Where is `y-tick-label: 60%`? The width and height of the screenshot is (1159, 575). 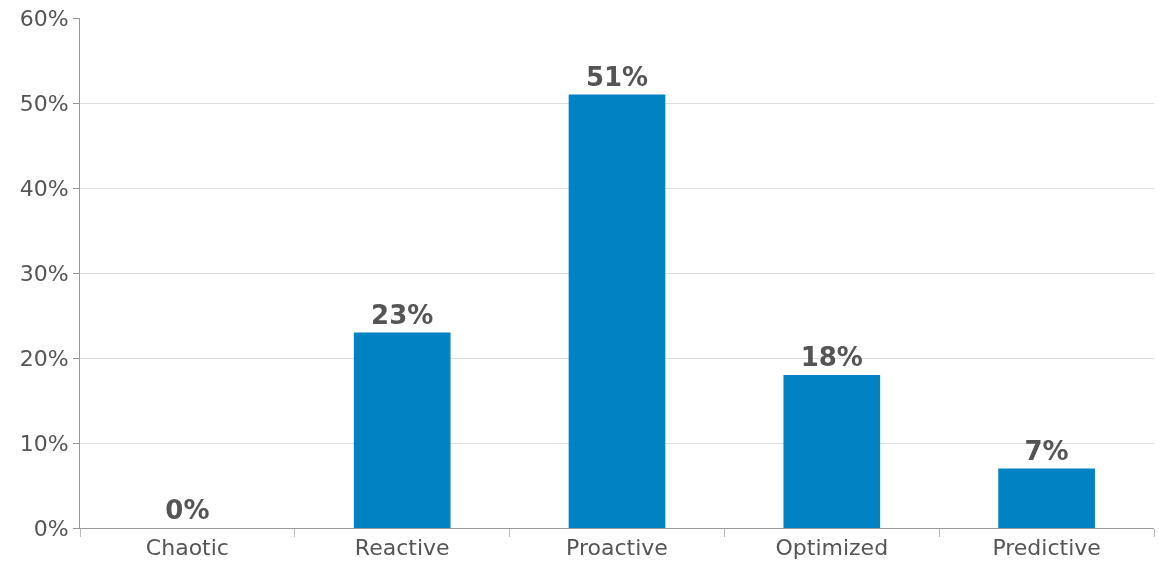
y-tick-label: 60% is located at coordinates (44, 18).